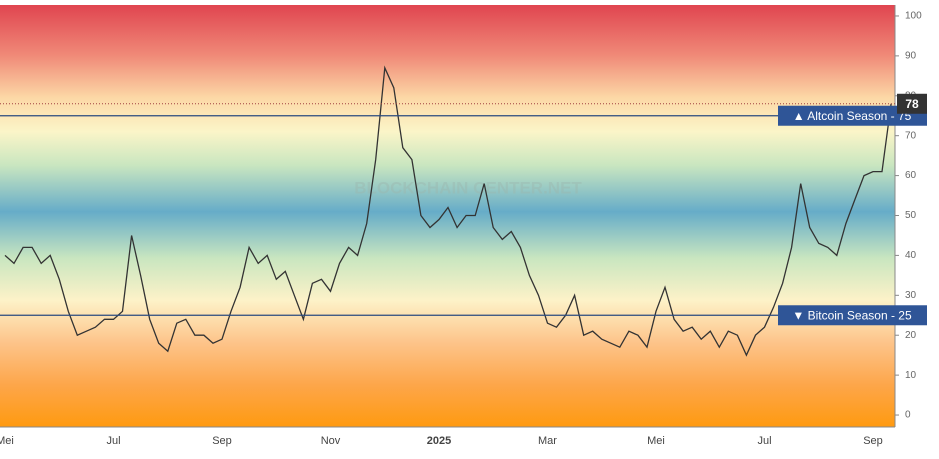 The height and width of the screenshot is (459, 939). What do you see at coordinates (908, 415) in the screenshot?
I see `y-tick-label: 0` at bounding box center [908, 415].